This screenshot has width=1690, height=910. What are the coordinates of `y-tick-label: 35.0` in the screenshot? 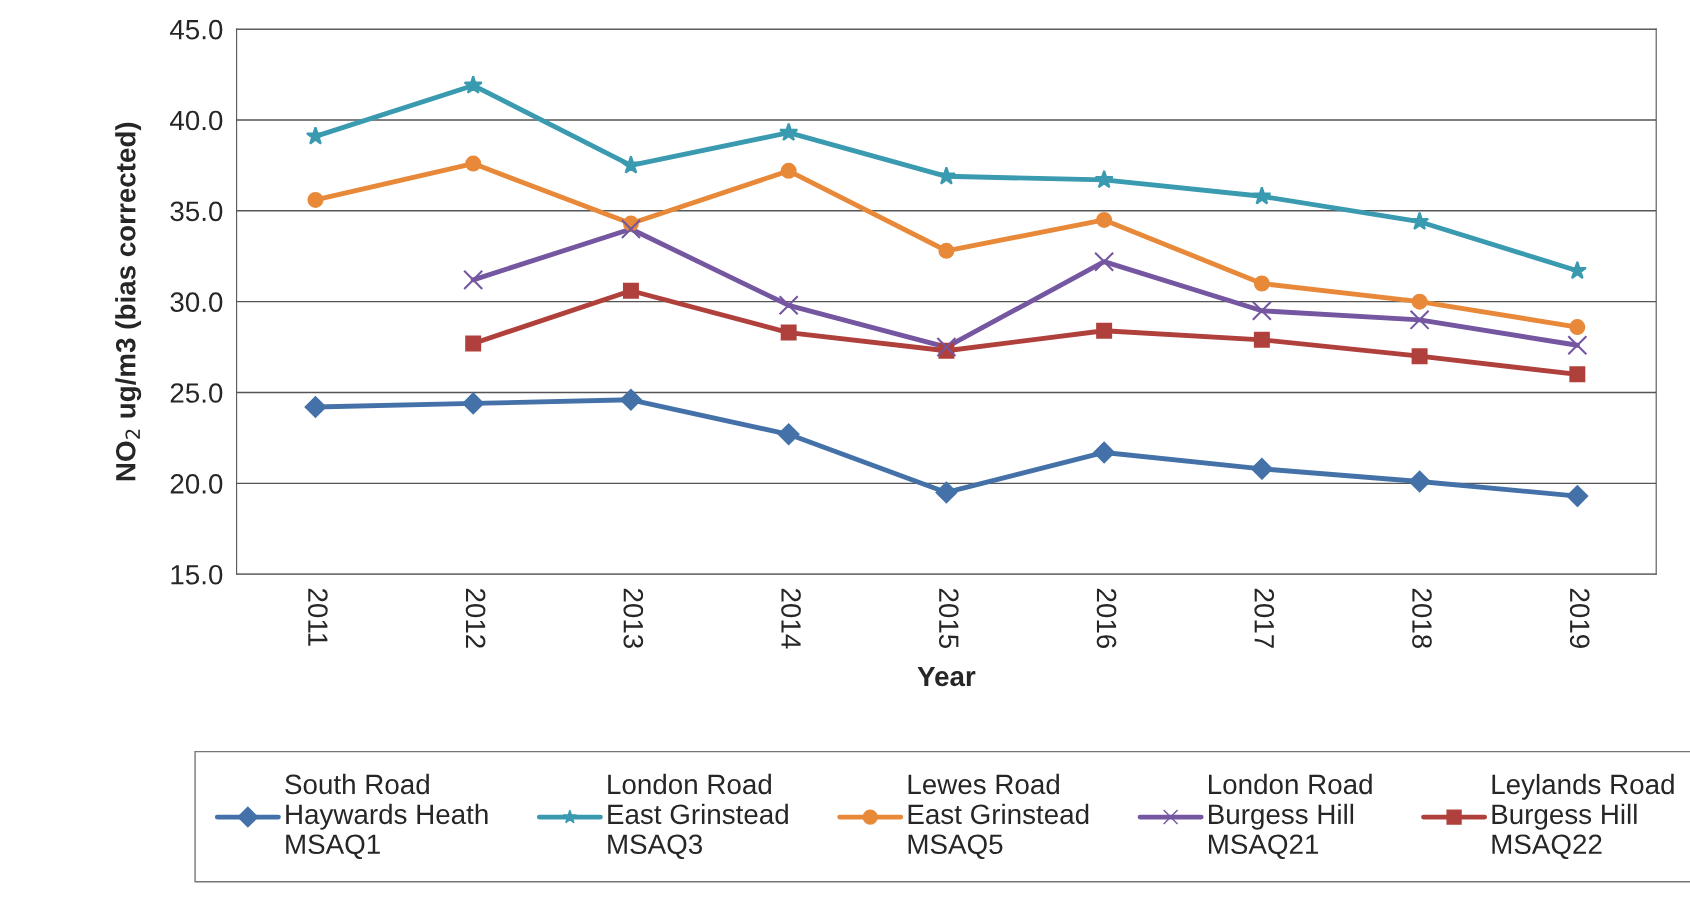 It's located at (196, 211).